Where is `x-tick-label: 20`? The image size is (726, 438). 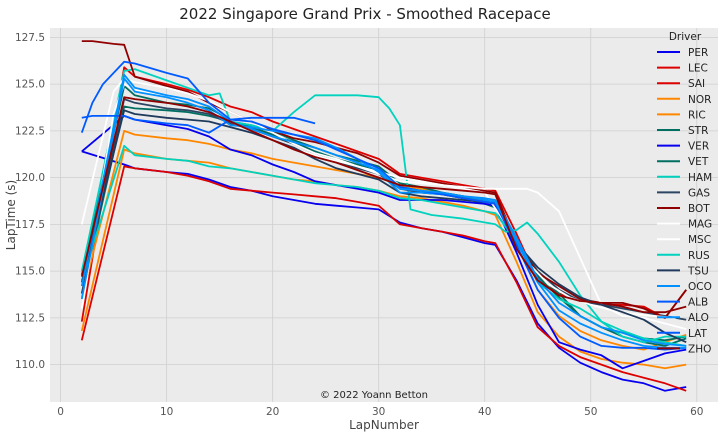
x-tick-label: 20 is located at coordinates (272, 412).